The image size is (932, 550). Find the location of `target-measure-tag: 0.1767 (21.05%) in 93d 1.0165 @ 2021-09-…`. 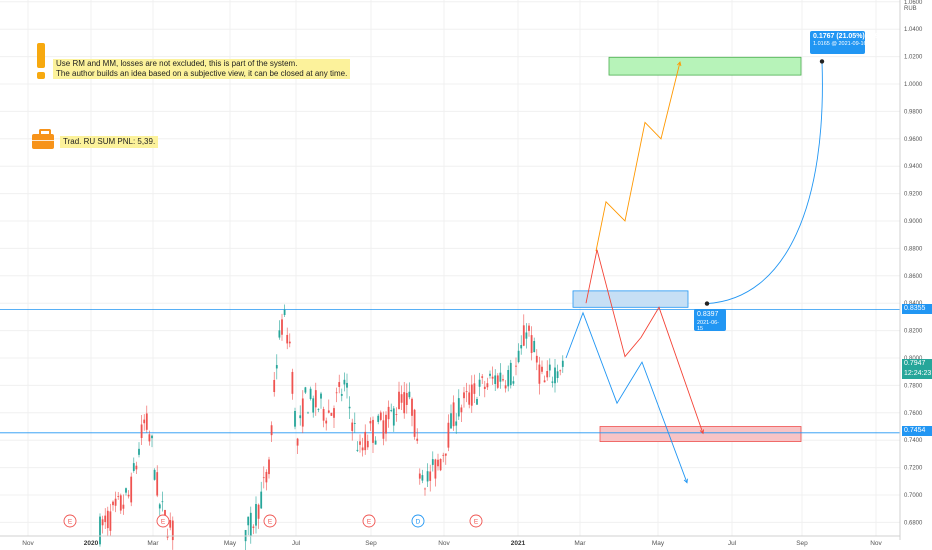

target-measure-tag: 0.1767 (21.05%) in 93d 1.0165 @ 2021-09-… is located at coordinates (848, 42).